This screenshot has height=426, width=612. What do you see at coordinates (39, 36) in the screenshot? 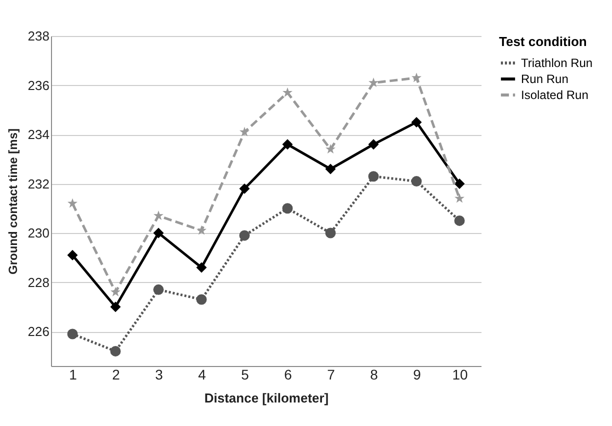
I see `y-tick-label: 238` at bounding box center [39, 36].